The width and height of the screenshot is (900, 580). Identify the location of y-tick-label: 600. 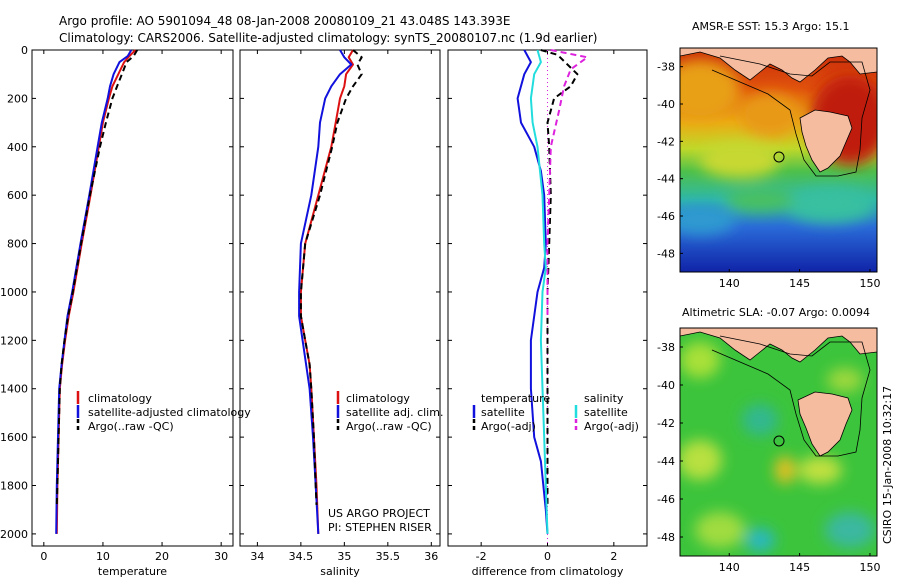
(17, 195).